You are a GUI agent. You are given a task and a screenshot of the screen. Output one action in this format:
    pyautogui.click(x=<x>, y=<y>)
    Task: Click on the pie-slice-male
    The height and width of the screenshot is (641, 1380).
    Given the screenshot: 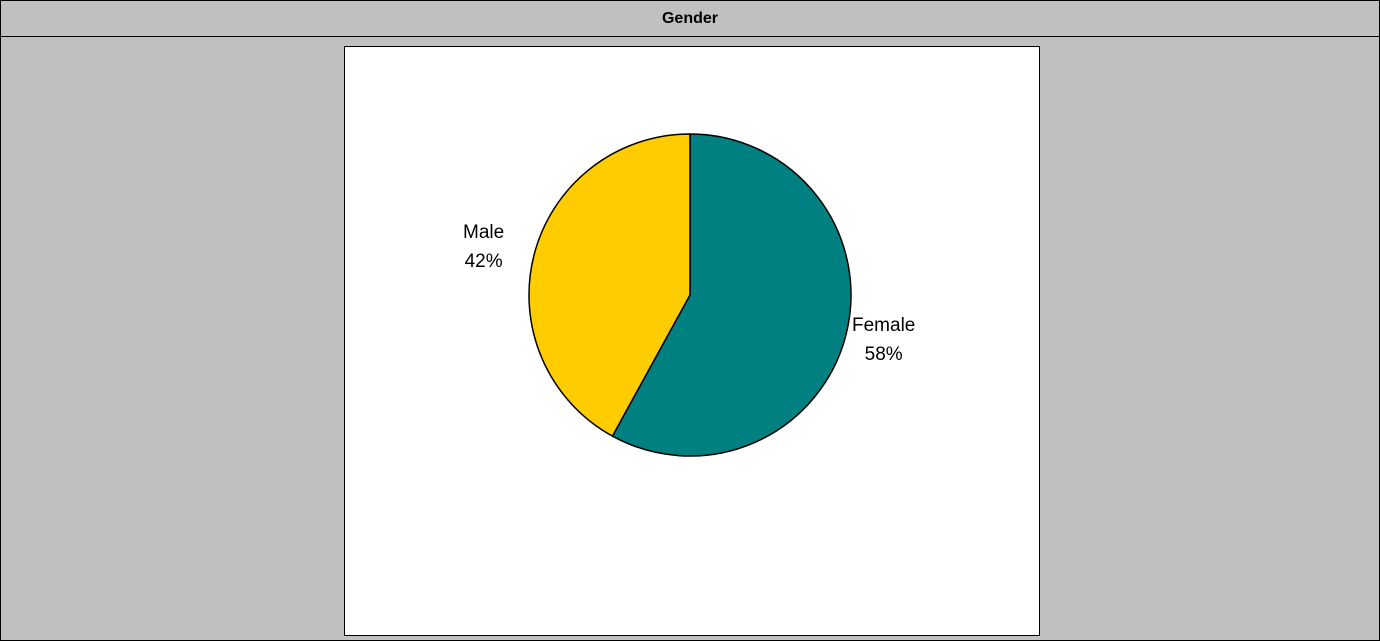 What is the action you would take?
    pyautogui.click(x=609, y=285)
    